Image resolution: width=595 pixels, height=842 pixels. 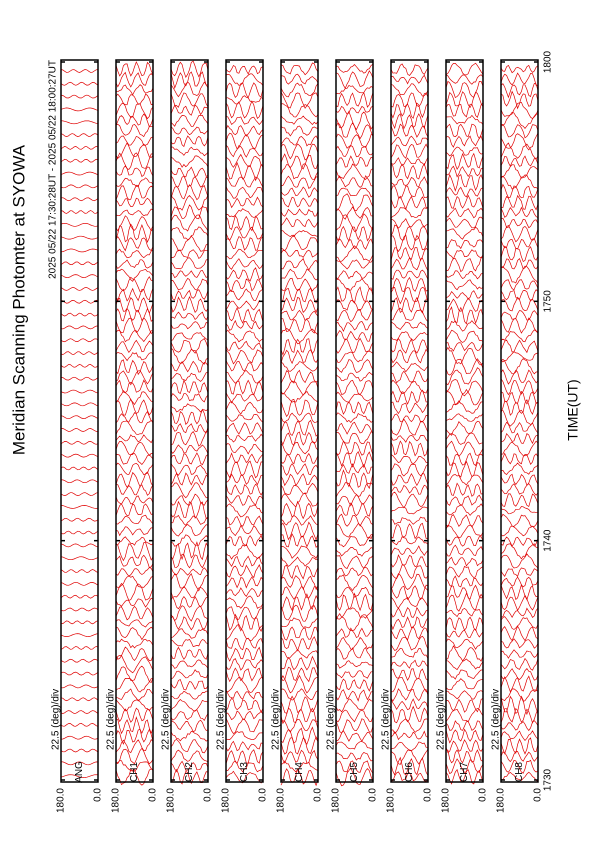 I want to click on x-axis-label: TIME(UT), so click(x=573, y=409).